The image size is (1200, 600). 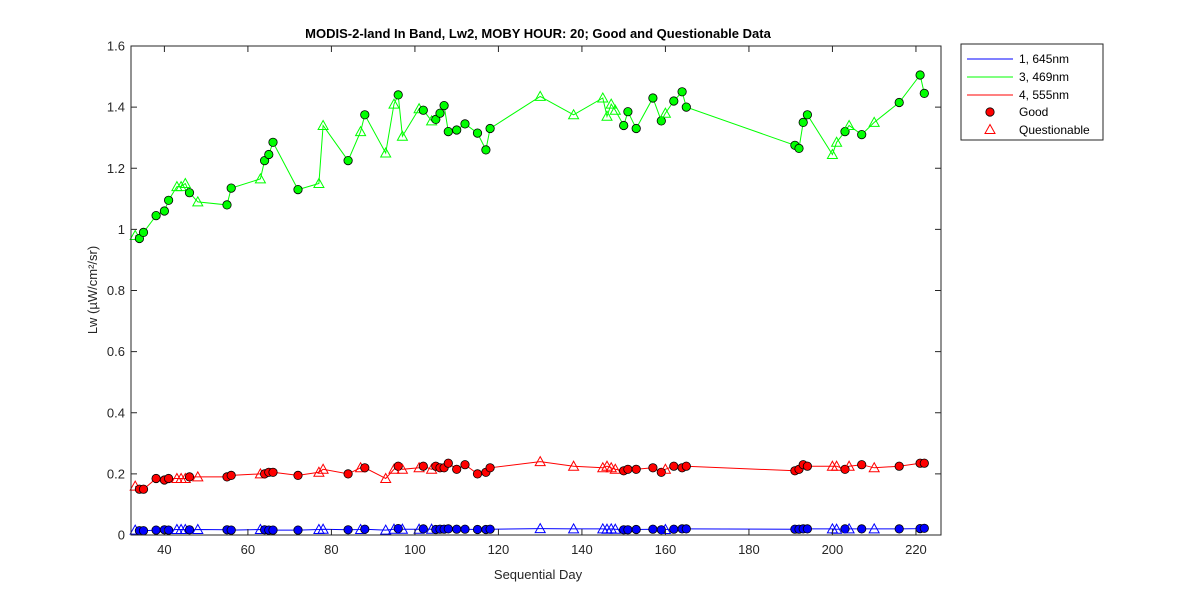 I want to click on legend-label-band1: 1, 645nm, so click(x=1044, y=59).